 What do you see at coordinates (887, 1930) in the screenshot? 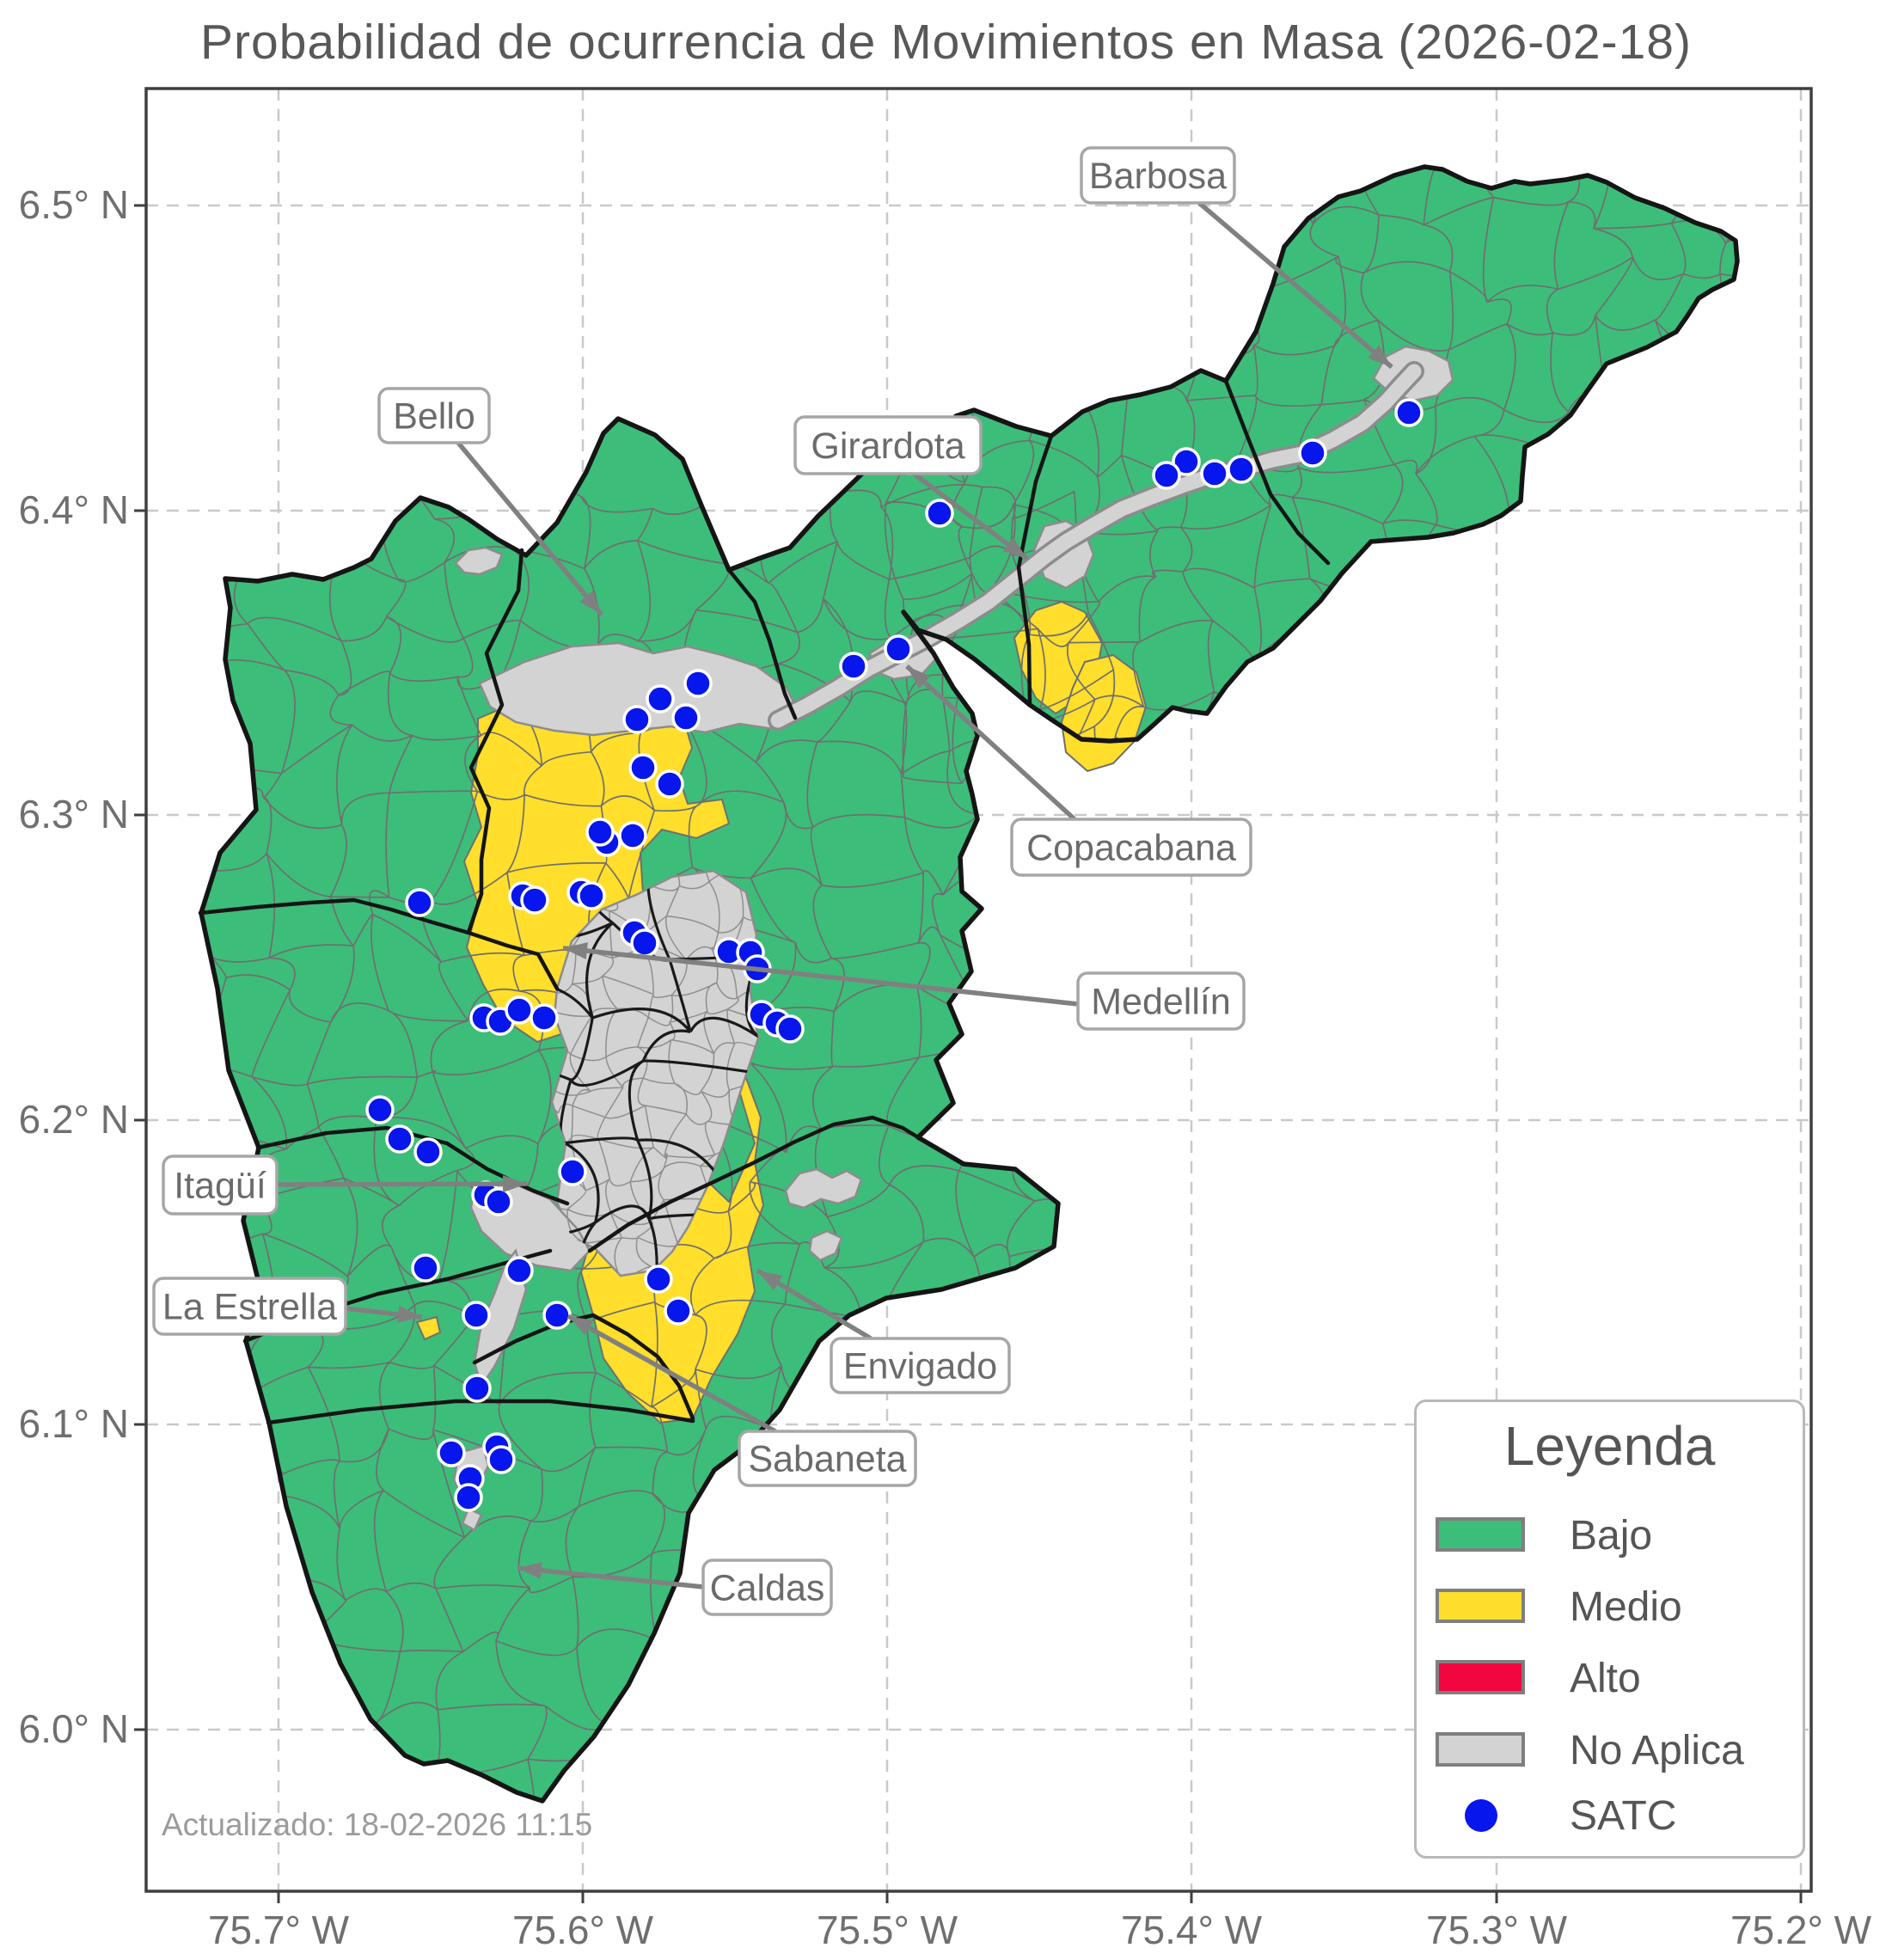
I see `x-tick-label: 75.5° W` at bounding box center [887, 1930].